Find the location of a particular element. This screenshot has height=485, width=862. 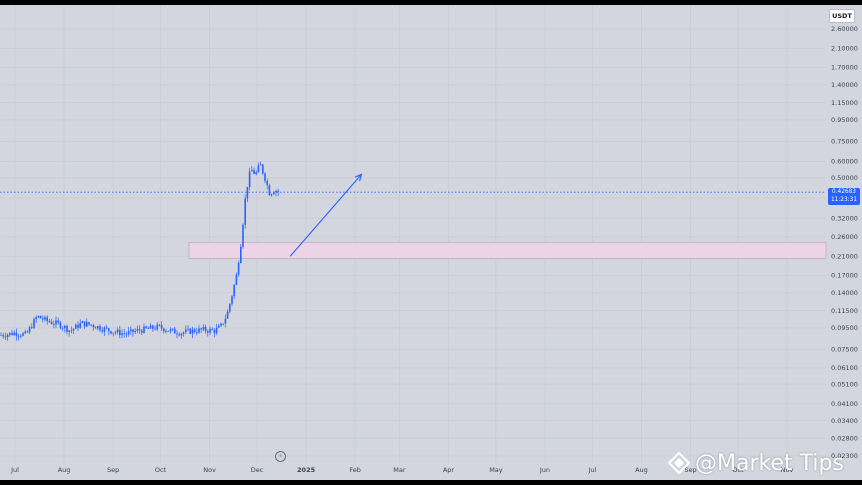

currency-button: USDT is located at coordinates (842, 16).